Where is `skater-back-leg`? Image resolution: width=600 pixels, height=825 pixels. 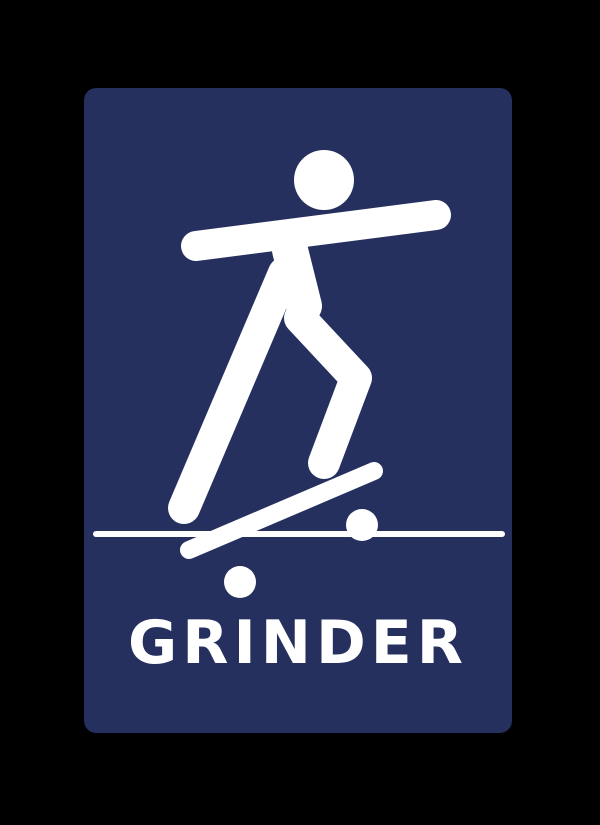
skater-back-leg is located at coordinates (234, 390).